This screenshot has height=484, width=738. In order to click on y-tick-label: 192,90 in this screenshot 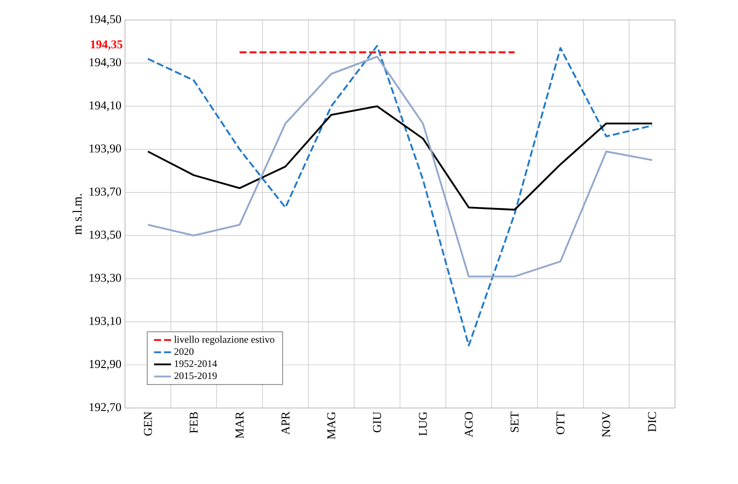, I will do `click(106, 365)`.